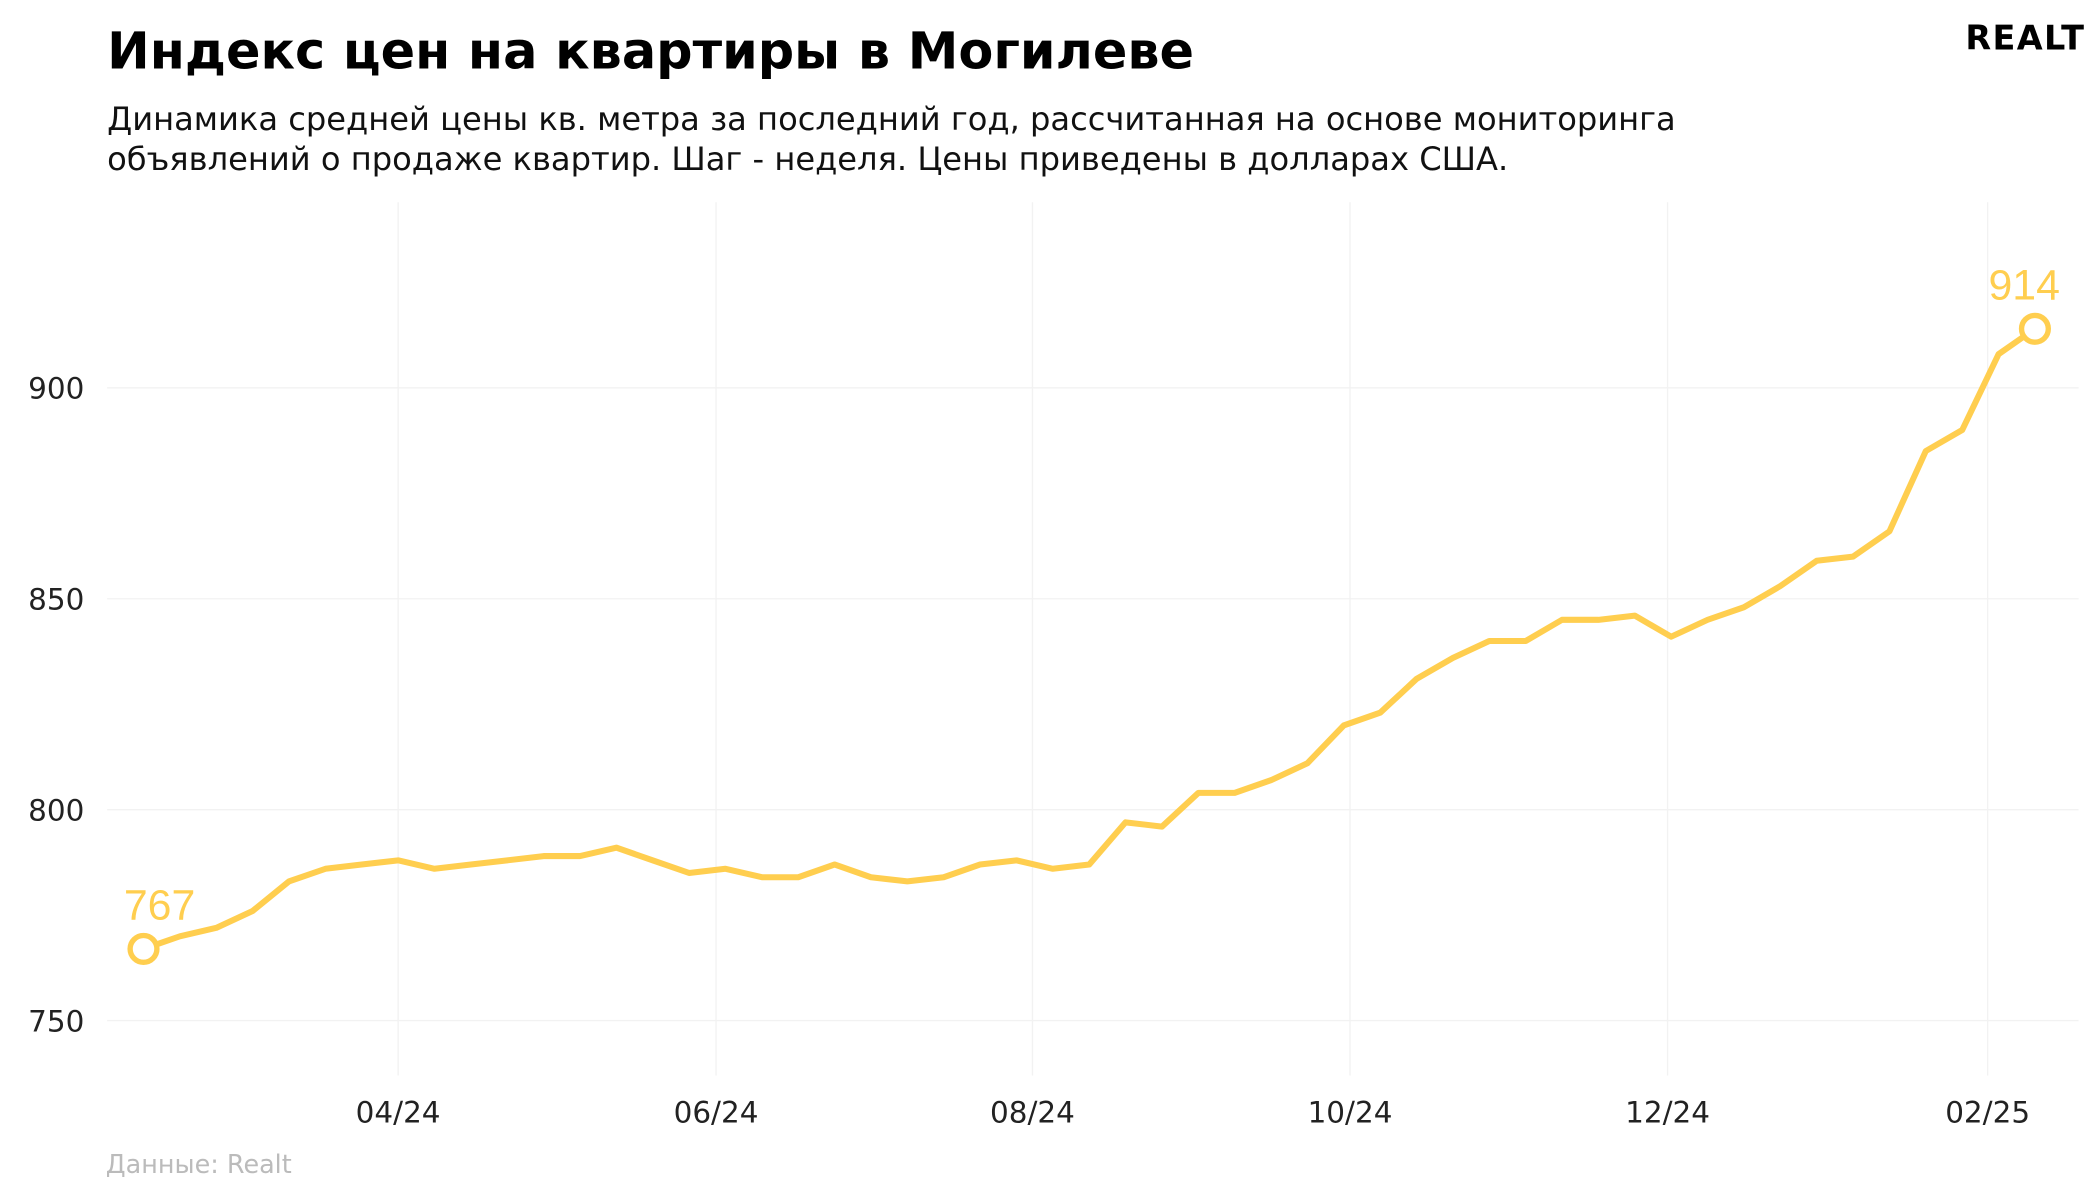 The width and height of the screenshot is (2100, 1200). What do you see at coordinates (1193, 1112) in the screenshot?
I see `x-axis: 04/24 06/24 08/24 10/24 12/24 02/25` at bounding box center [1193, 1112].